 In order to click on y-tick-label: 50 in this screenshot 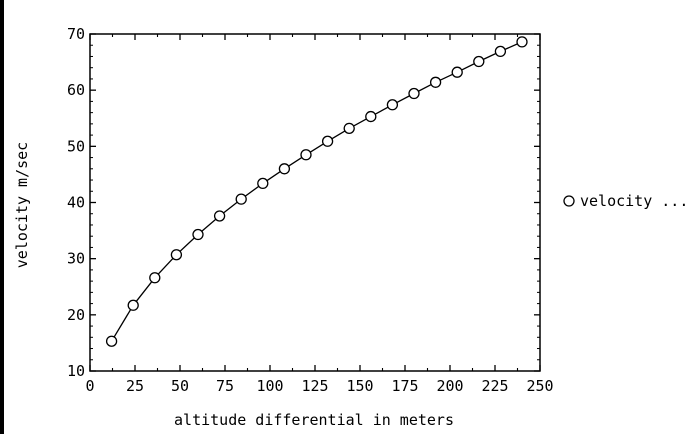, I will do `click(76, 146)`.